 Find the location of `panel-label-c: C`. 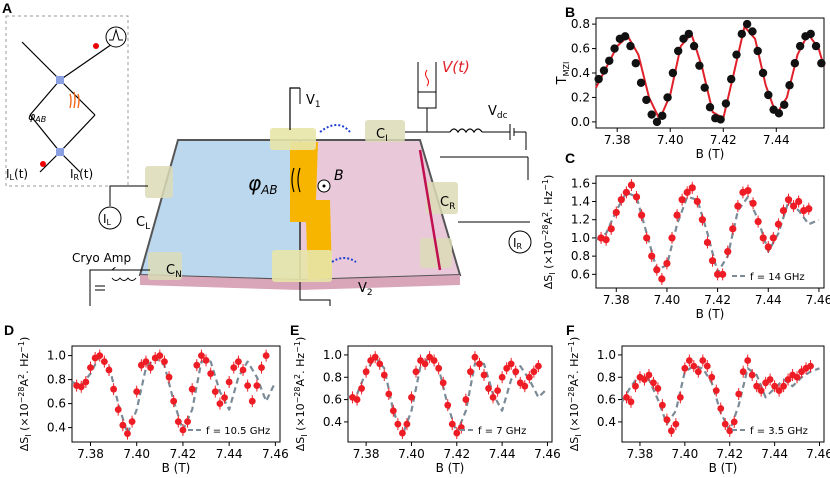

panel-label-c: C is located at coordinates (570, 158).